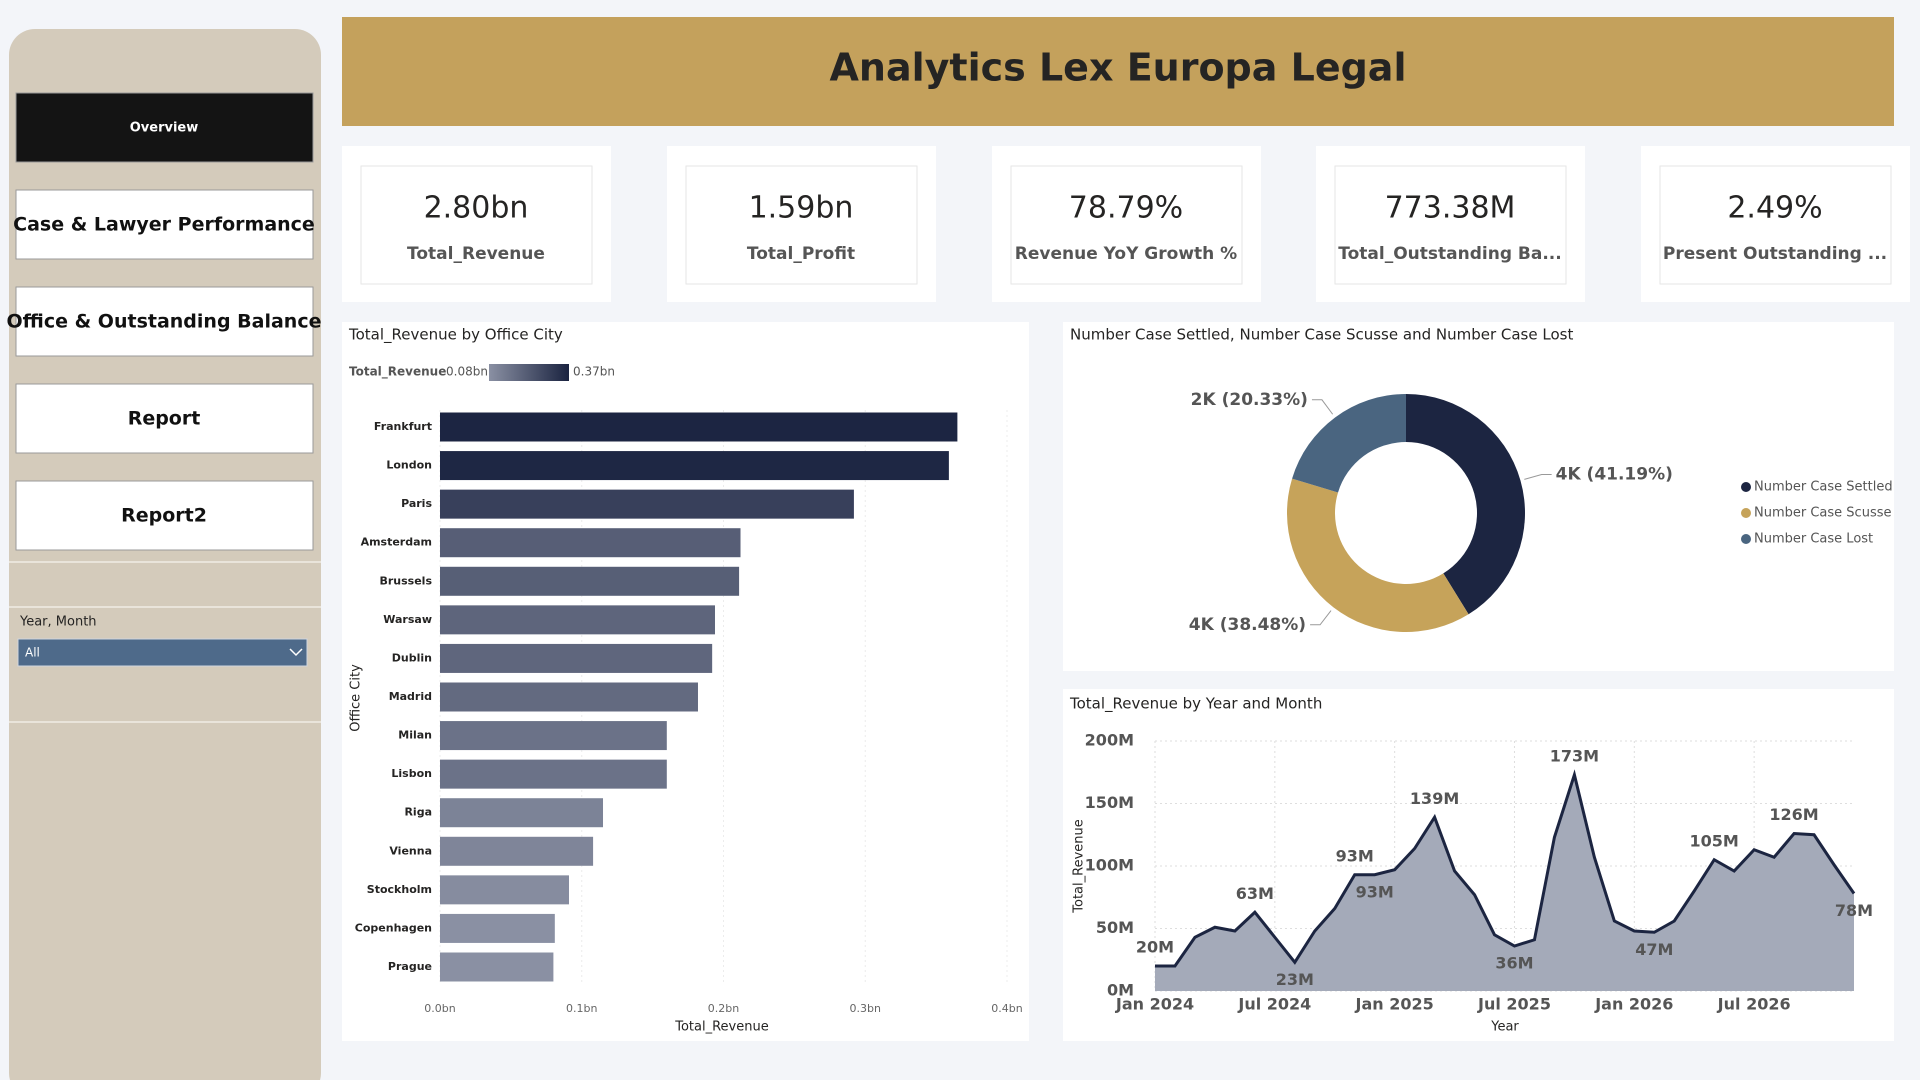 The height and width of the screenshot is (1080, 1920). I want to click on x-tick-label: 0.1bn, so click(581, 1008).